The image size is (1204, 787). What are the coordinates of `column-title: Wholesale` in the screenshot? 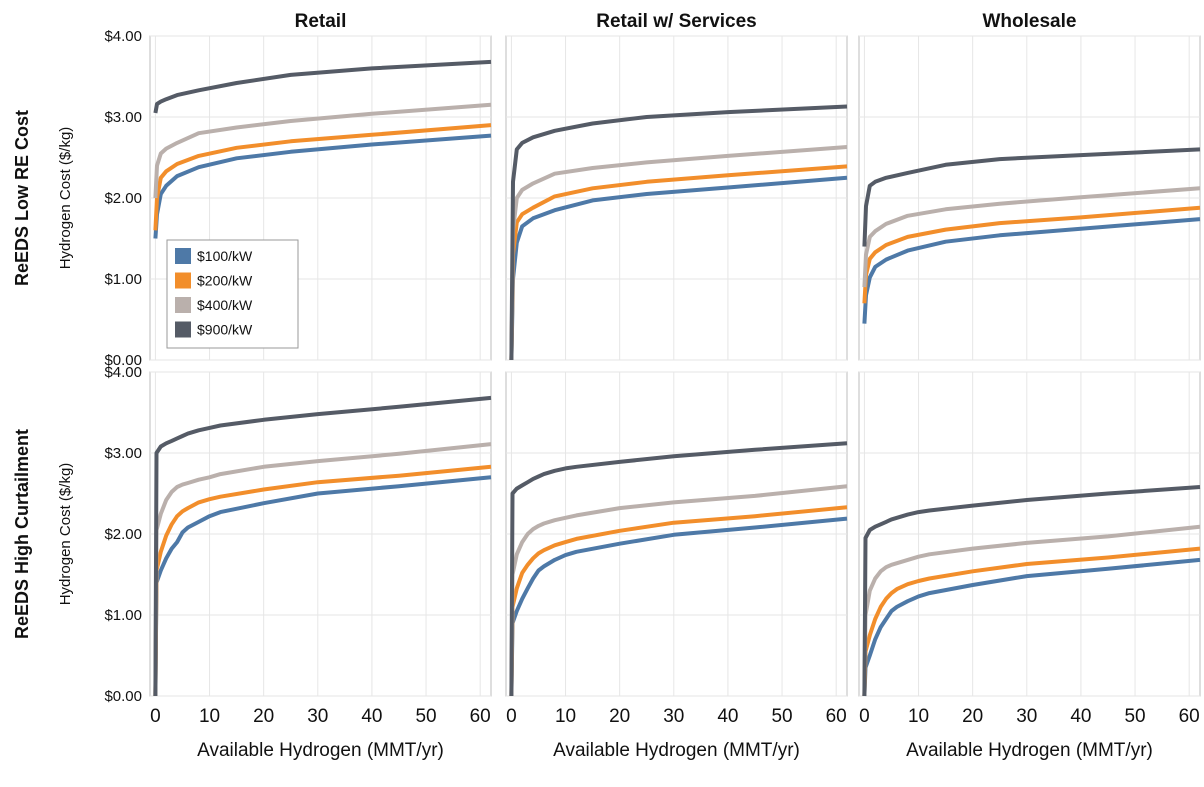 It's located at (1030, 21).